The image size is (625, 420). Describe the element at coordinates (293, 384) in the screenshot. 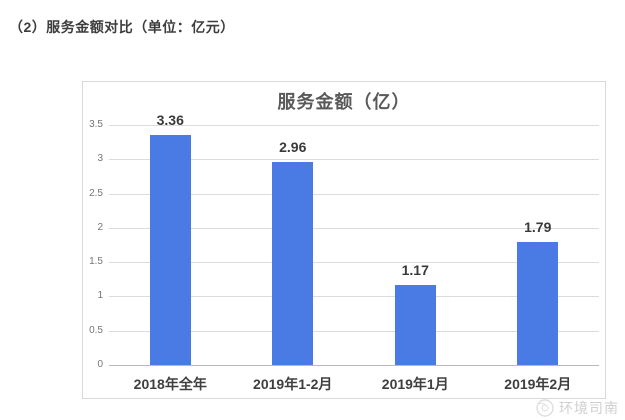

I see `x-axis-label: 2019年1-2月` at that location.